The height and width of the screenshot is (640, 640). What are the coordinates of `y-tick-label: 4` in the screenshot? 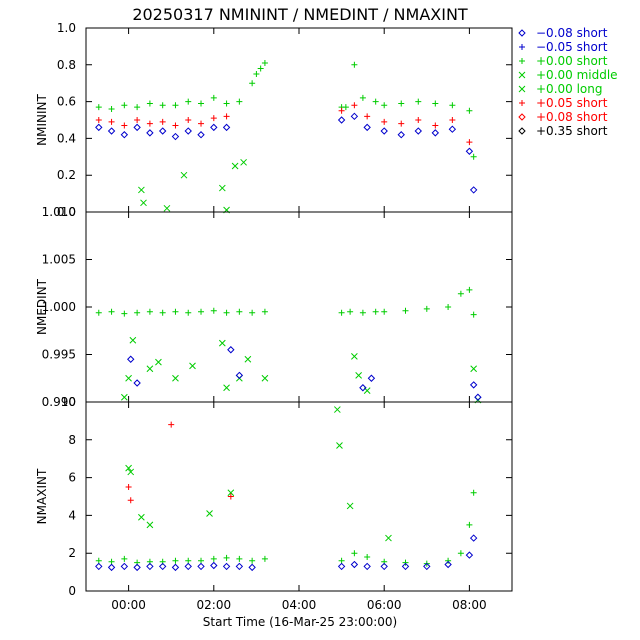 It's located at (72, 515).